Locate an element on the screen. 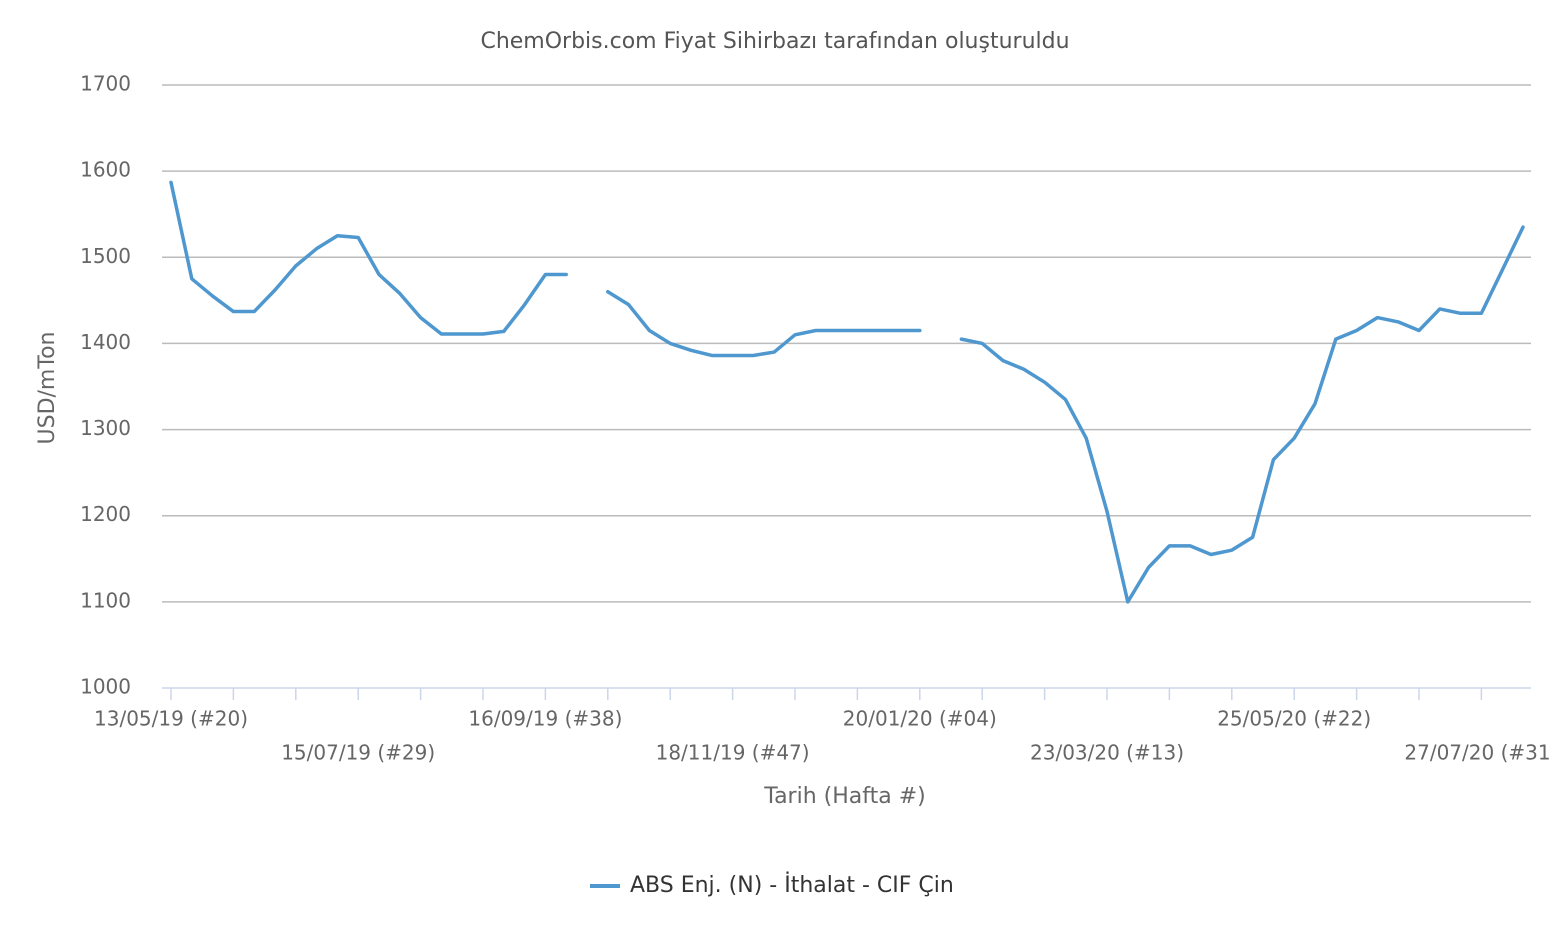 The image size is (1552, 930). y-tick-label: 1100 is located at coordinates (105, 600).